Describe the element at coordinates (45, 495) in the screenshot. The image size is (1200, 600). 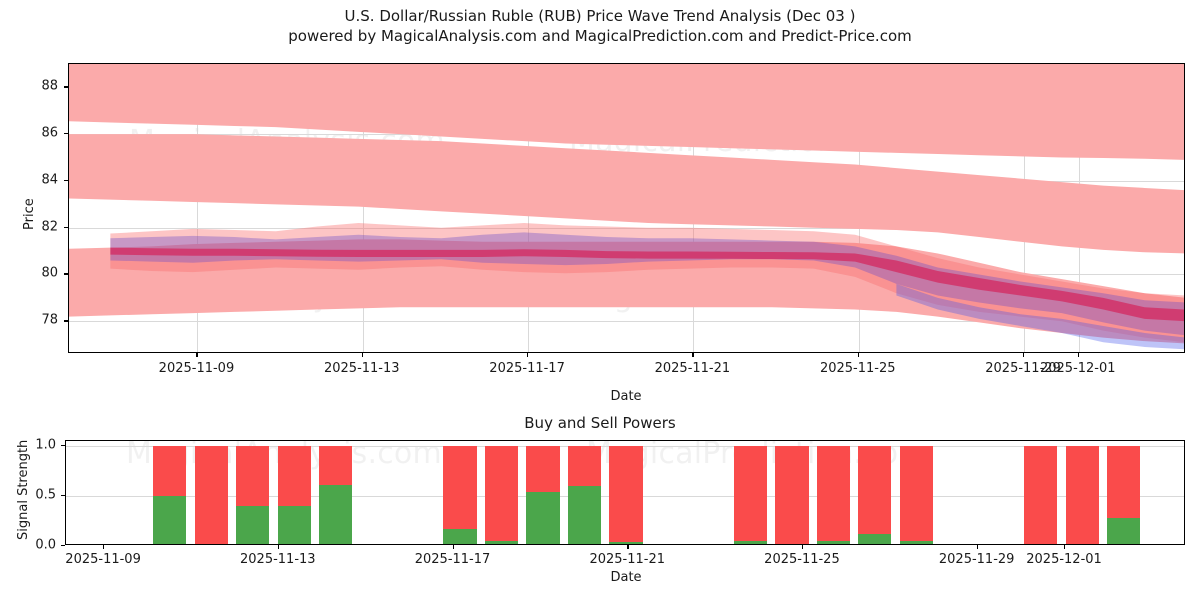
I see `y-tick-label: 0.5` at that location.